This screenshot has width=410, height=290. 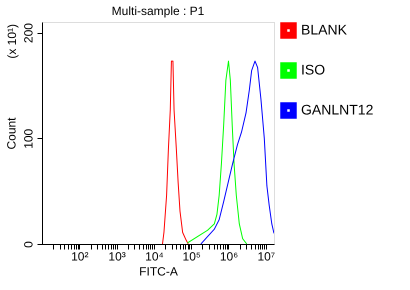 What do you see at coordinates (229, 257) in the screenshot?
I see `x-tick-label: 10⁶` at bounding box center [229, 257].